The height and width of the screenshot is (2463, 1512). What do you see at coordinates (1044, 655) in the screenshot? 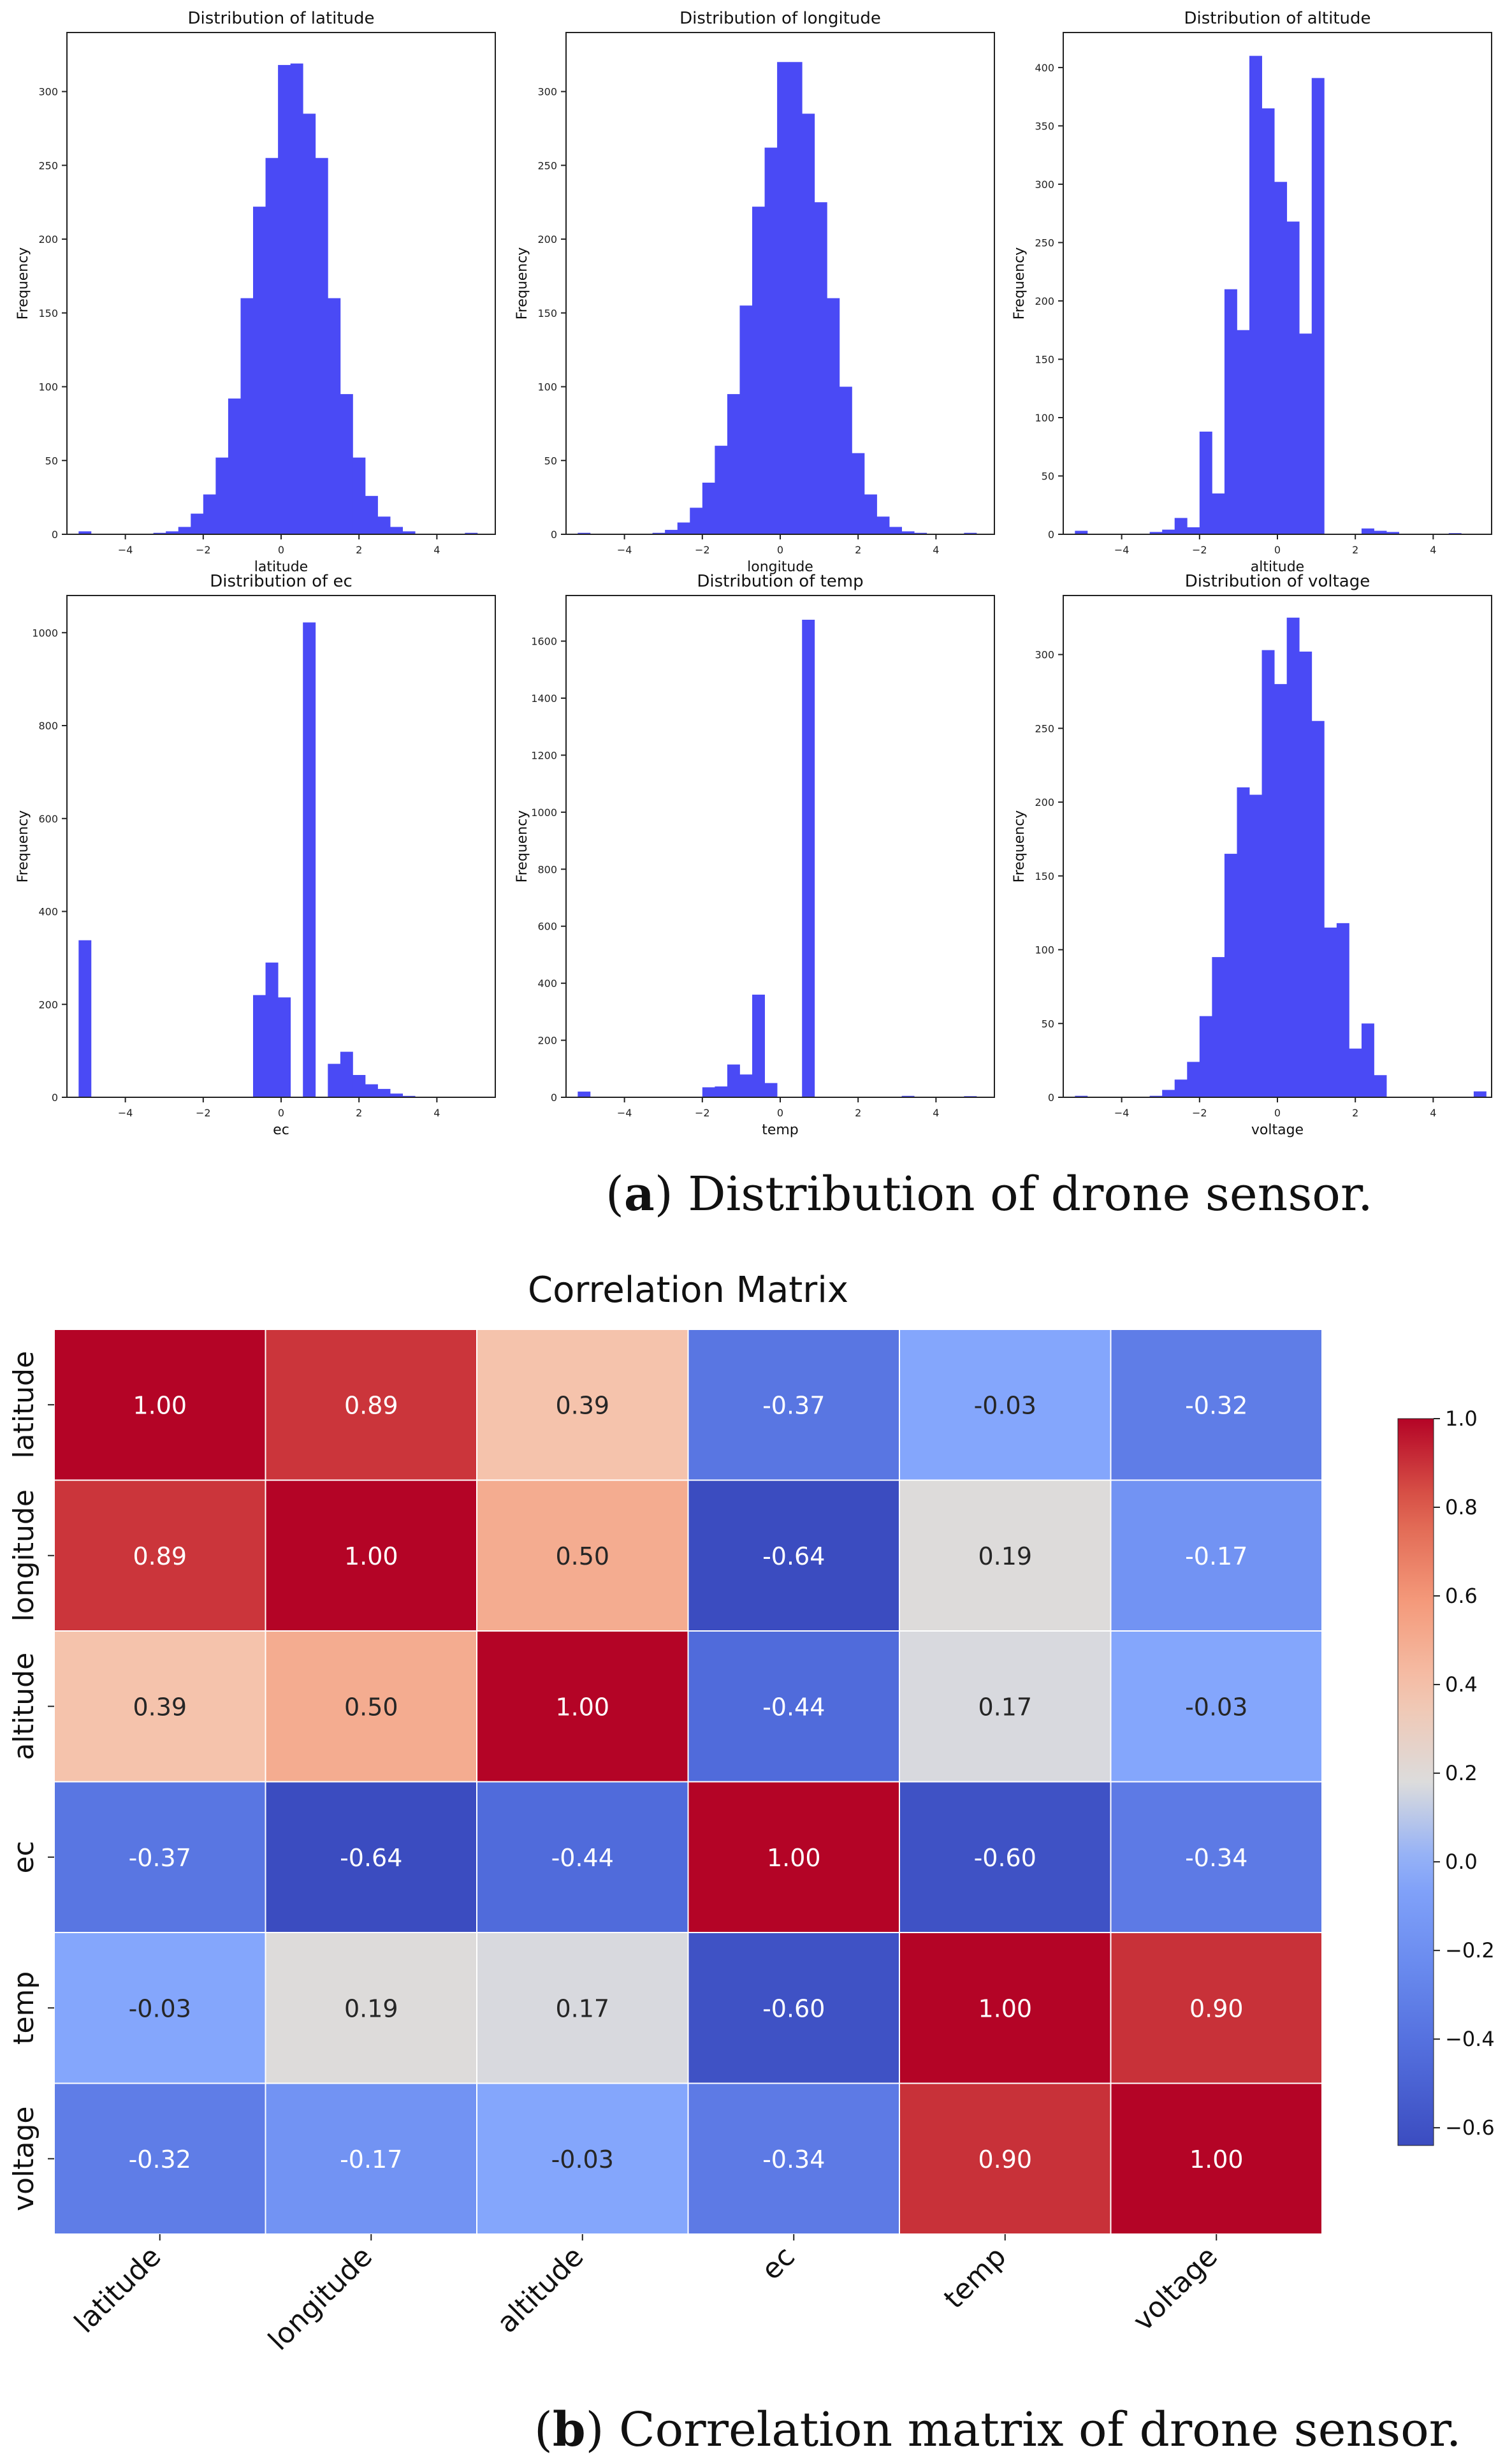
I see `y-tick-label: 300` at bounding box center [1044, 655].